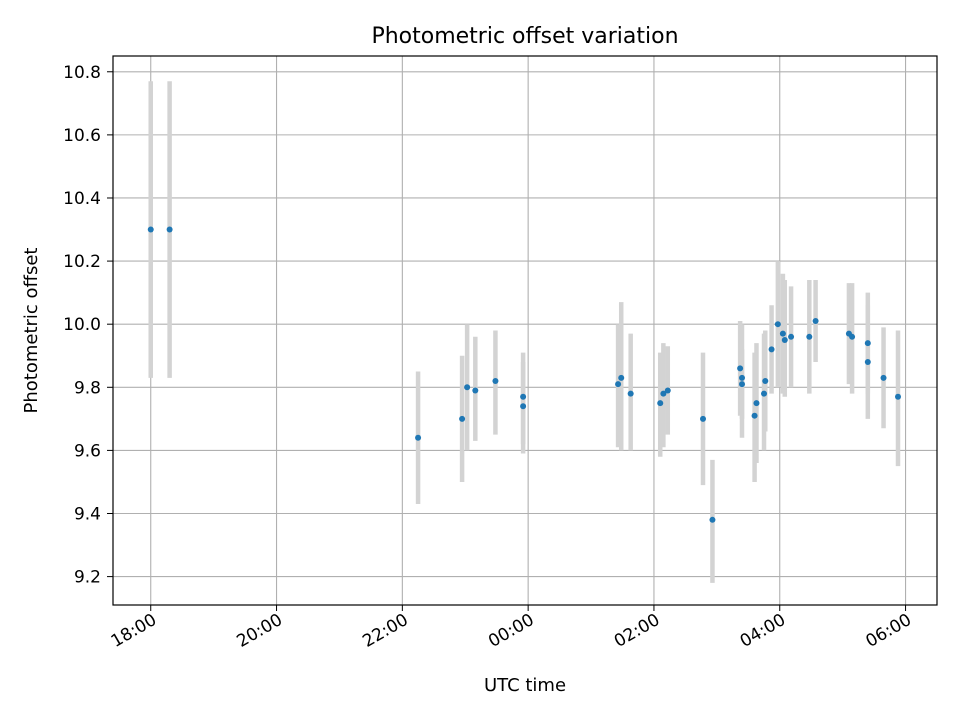 This screenshot has height=720, width=960. What do you see at coordinates (524, 36) in the screenshot?
I see `chart-title: Photometric offset variation` at bounding box center [524, 36].